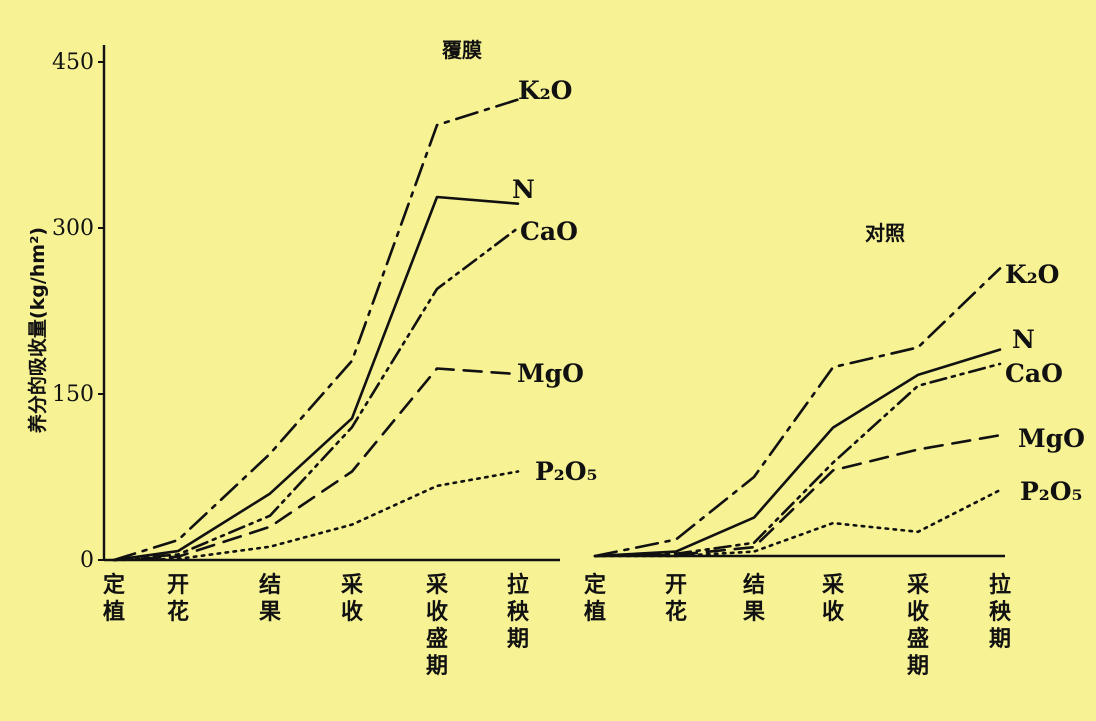 This screenshot has width=1096, height=721. I want to click on panel-title: 覆膜, so click(461, 50).